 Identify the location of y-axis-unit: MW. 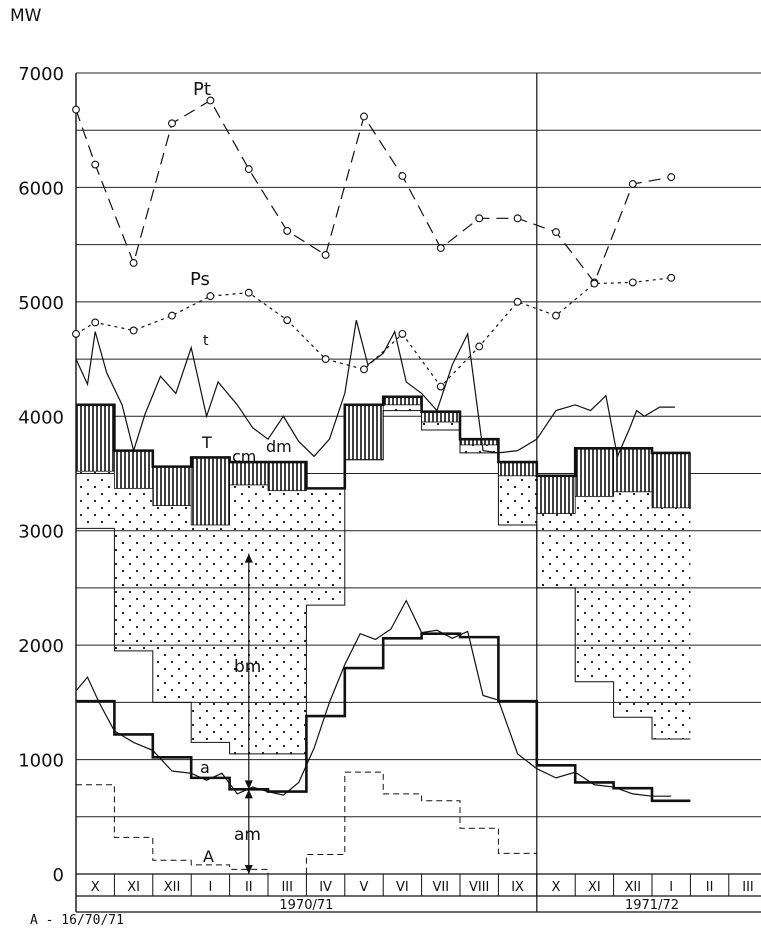
(26, 16).